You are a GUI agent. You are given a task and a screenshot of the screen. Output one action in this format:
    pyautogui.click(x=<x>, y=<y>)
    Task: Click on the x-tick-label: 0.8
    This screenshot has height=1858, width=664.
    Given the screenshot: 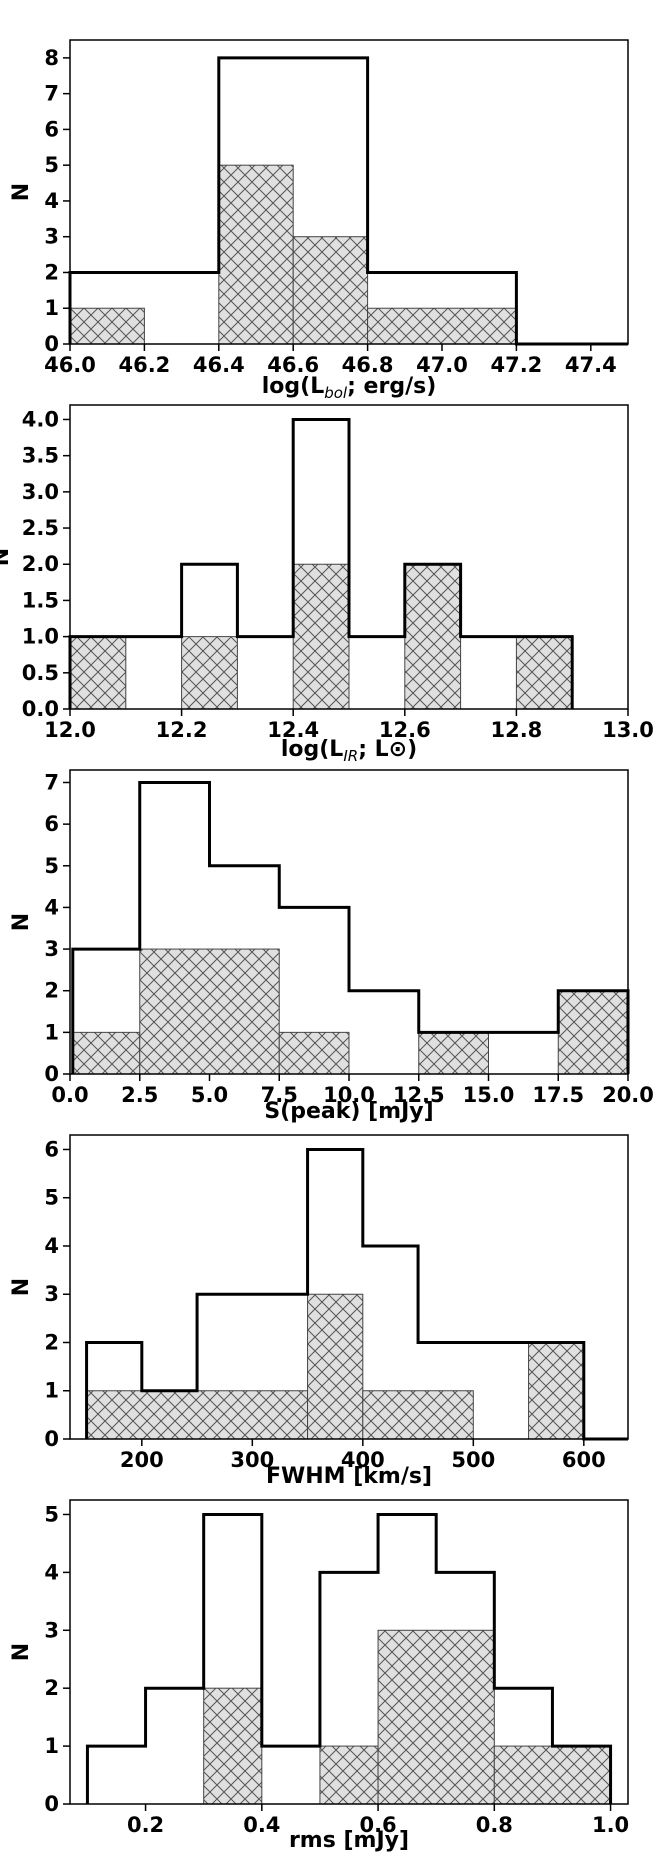 What is the action you would take?
    pyautogui.click(x=494, y=1825)
    